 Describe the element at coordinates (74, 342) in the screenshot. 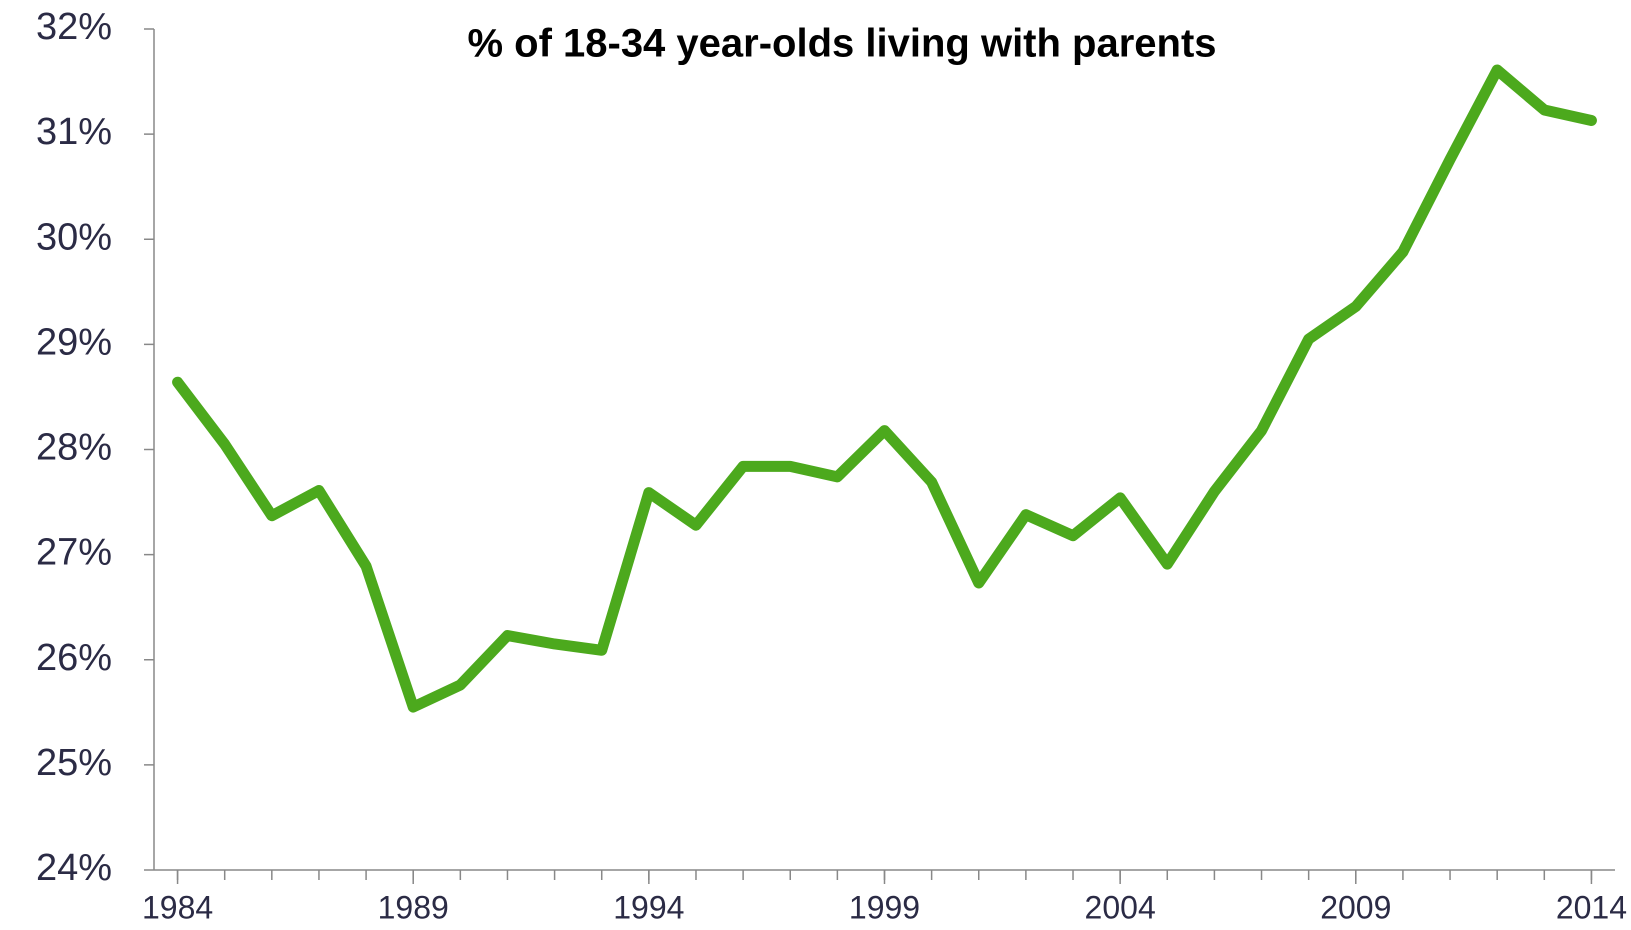

I see `y-tick-label: 29%` at that location.